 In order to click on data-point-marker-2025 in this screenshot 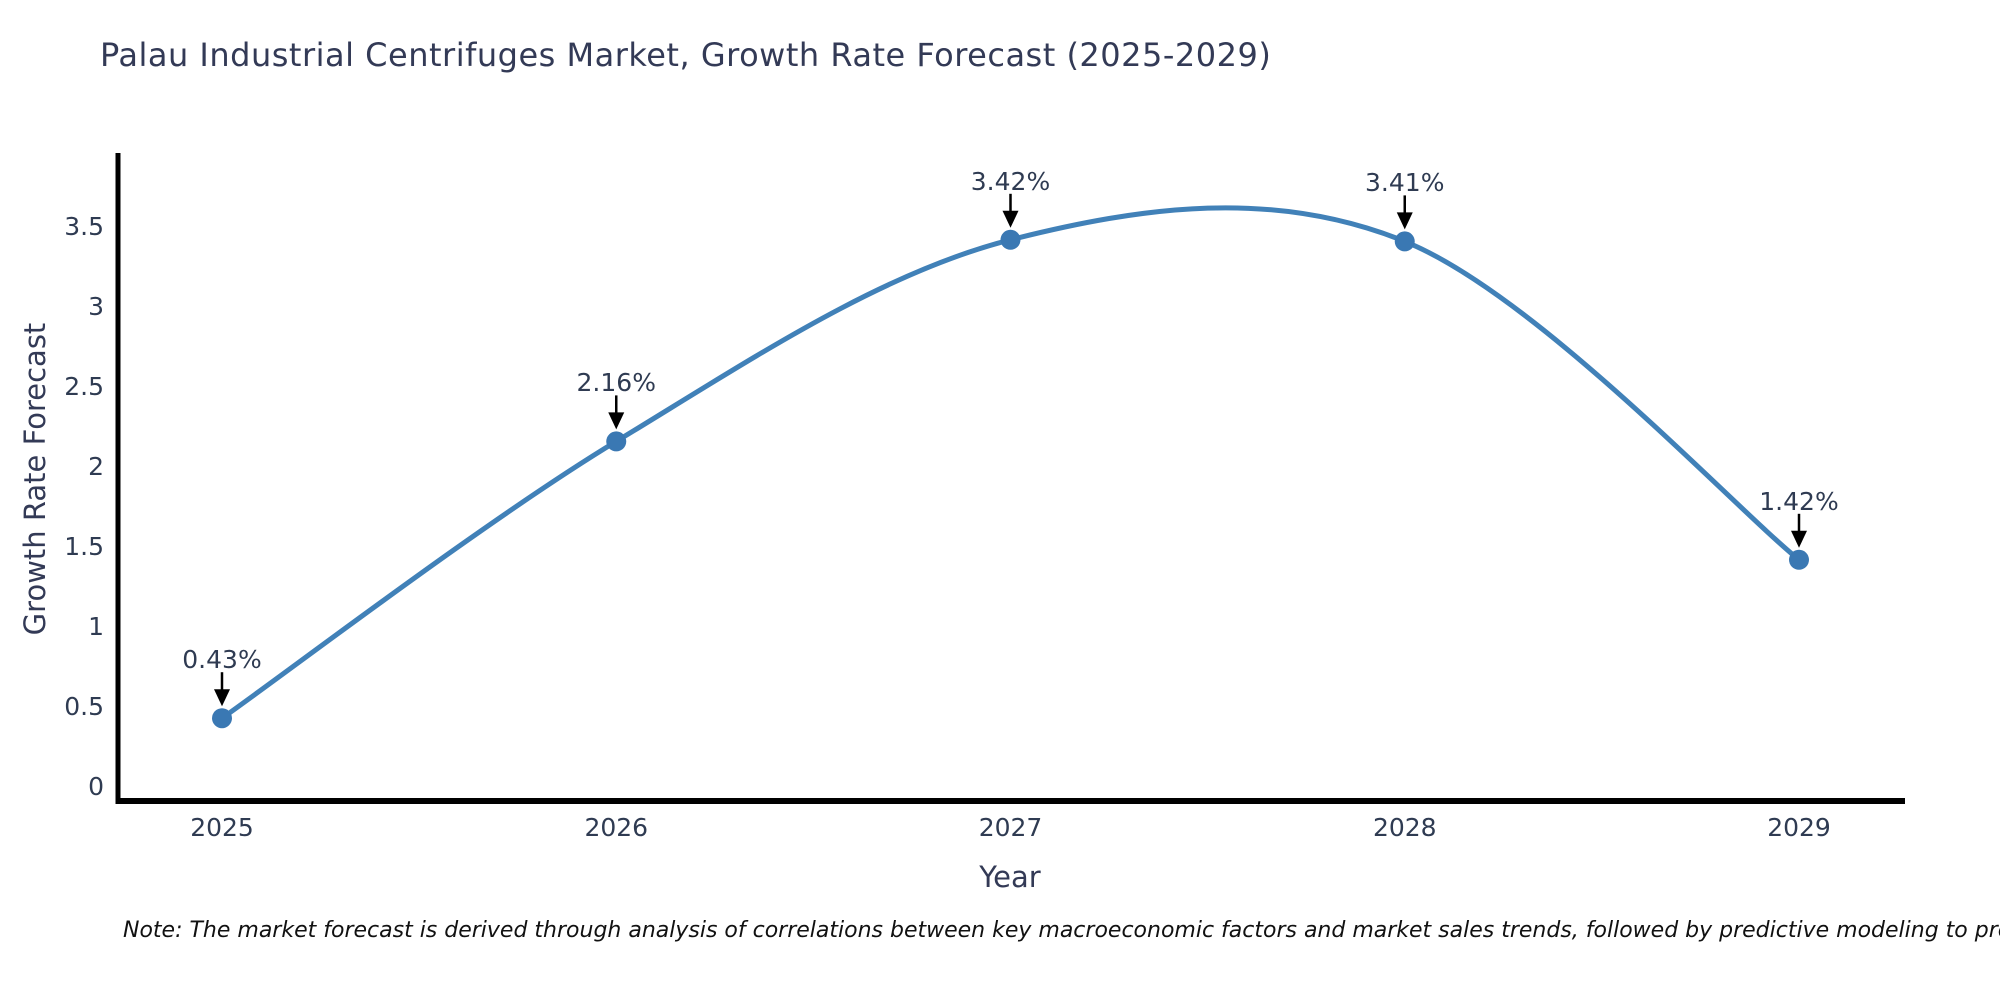, I will do `click(222, 718)`.